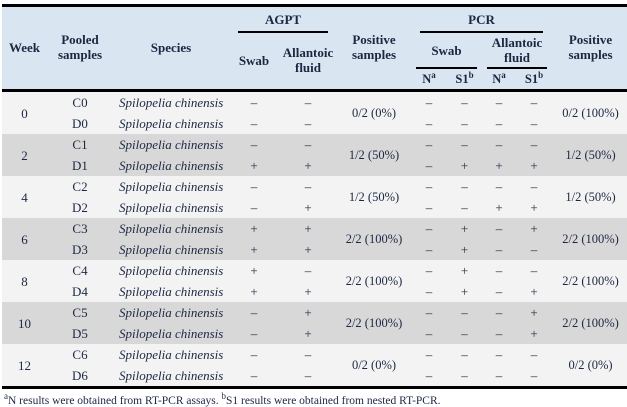 This screenshot has height=407, width=627. What do you see at coordinates (374, 197) in the screenshot?
I see `cell-agpt-positive: 1/2 (50%)` at bounding box center [374, 197].